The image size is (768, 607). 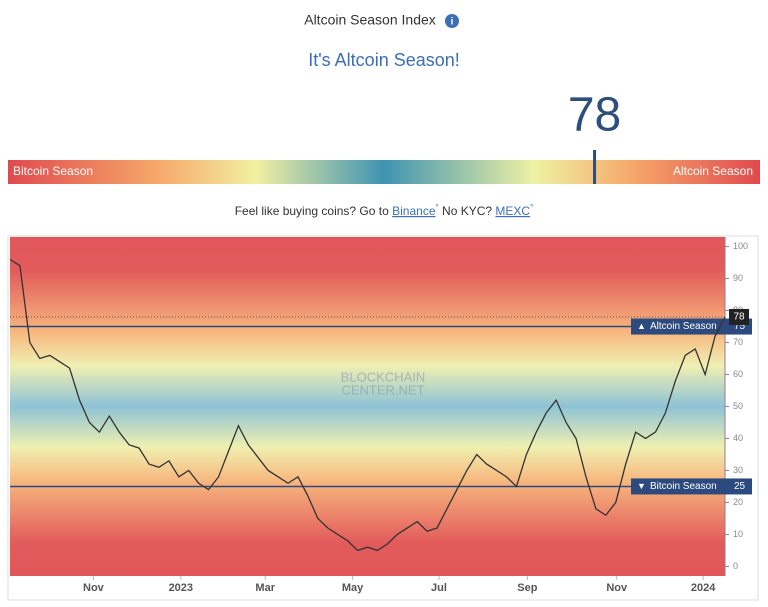 What do you see at coordinates (738, 470) in the screenshot?
I see `y-tick-label: 30` at bounding box center [738, 470].